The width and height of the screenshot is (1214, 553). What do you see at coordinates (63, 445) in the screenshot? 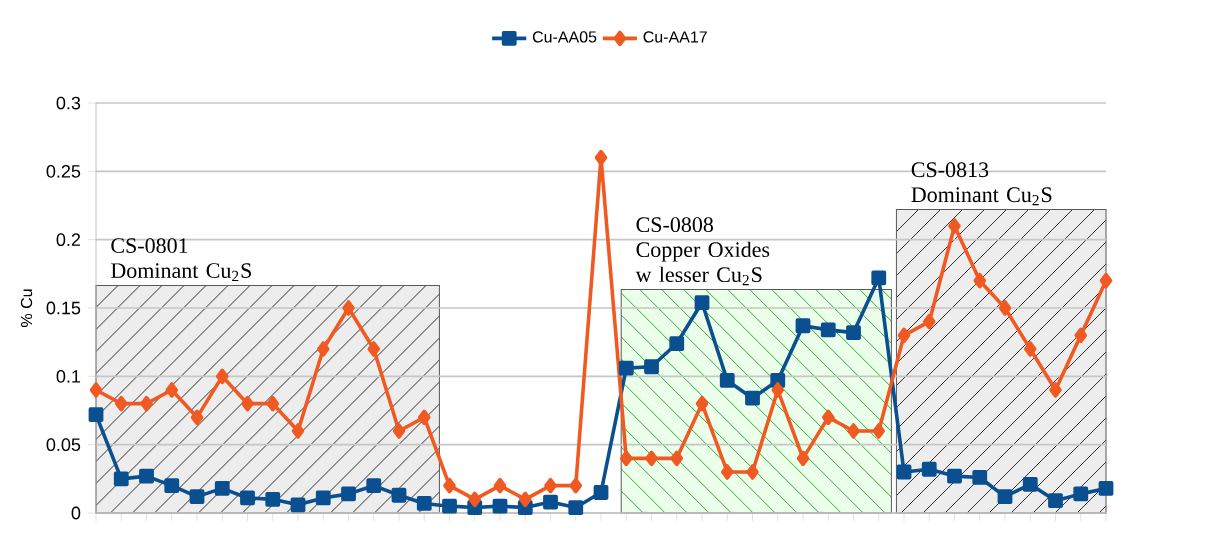
I see `y-tick-label: 0.05` at bounding box center [63, 445].